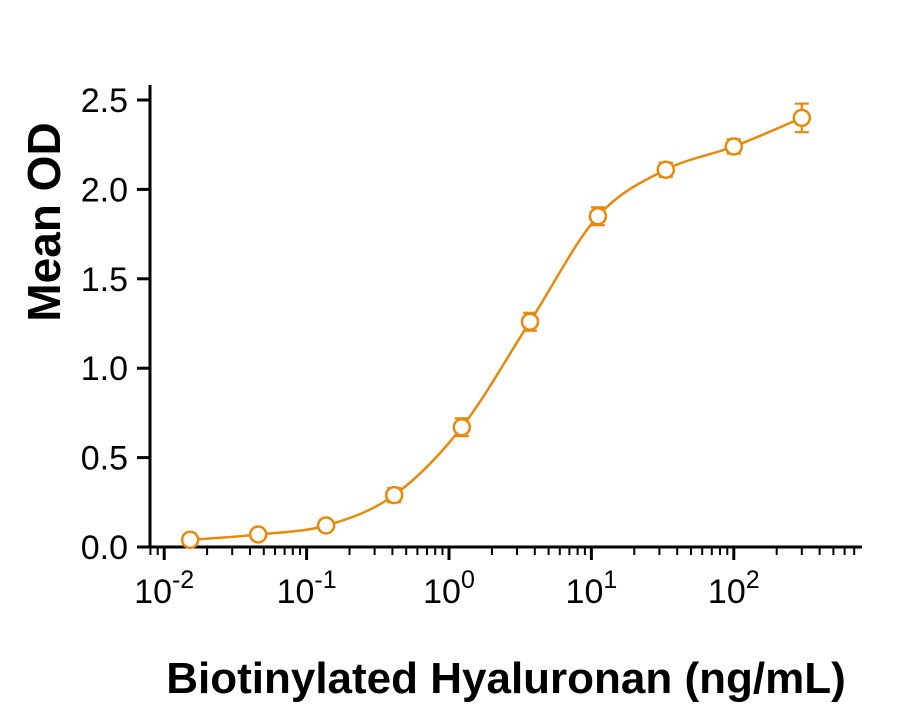 The height and width of the screenshot is (714, 907). I want to click on x-axis-title: Biotinylated Hyaluronan (ng/mL), so click(506, 678).